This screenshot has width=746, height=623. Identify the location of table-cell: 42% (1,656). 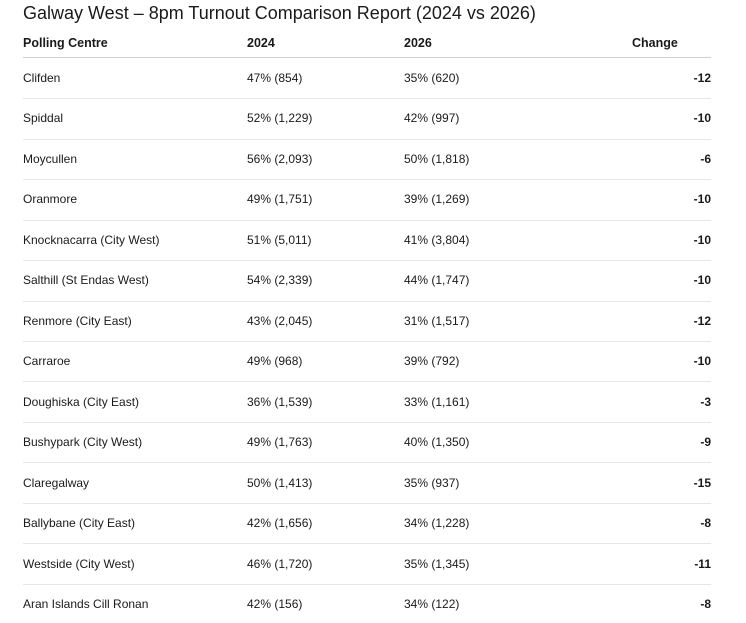
(280, 523).